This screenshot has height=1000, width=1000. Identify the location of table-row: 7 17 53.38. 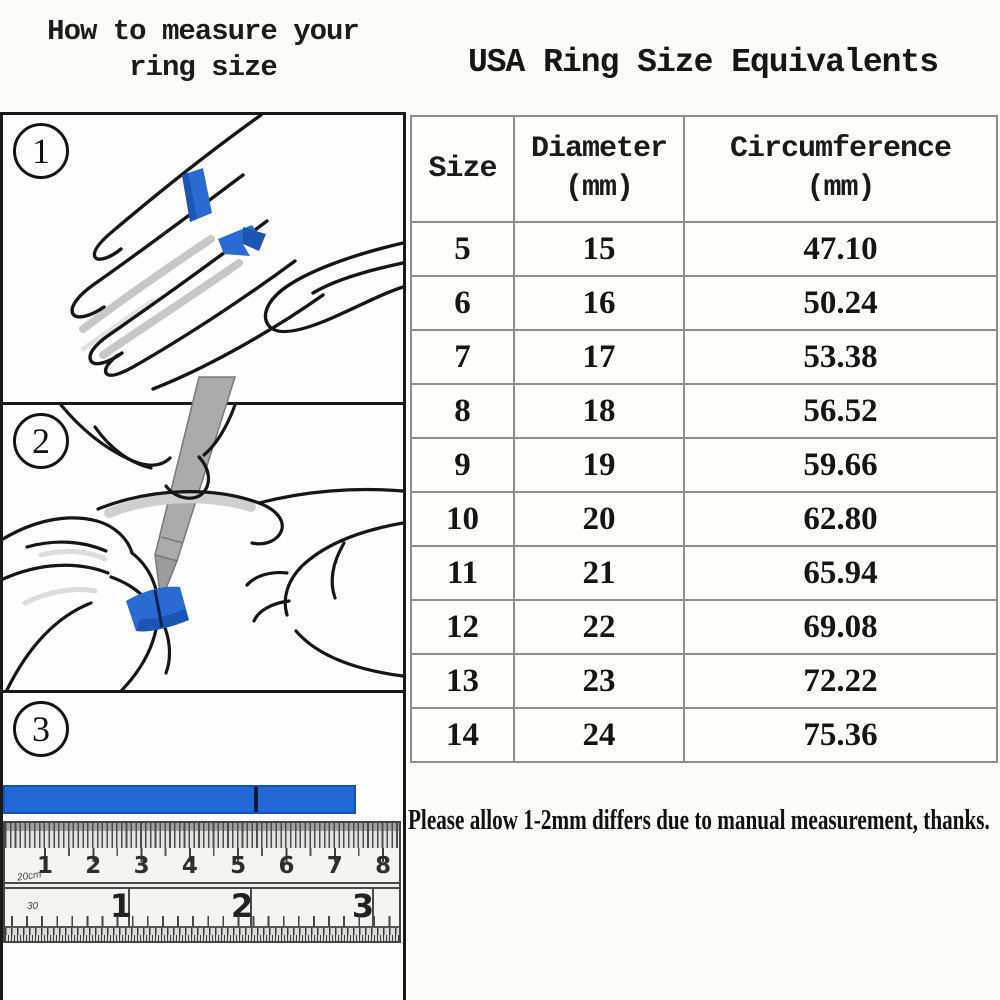
(704, 357).